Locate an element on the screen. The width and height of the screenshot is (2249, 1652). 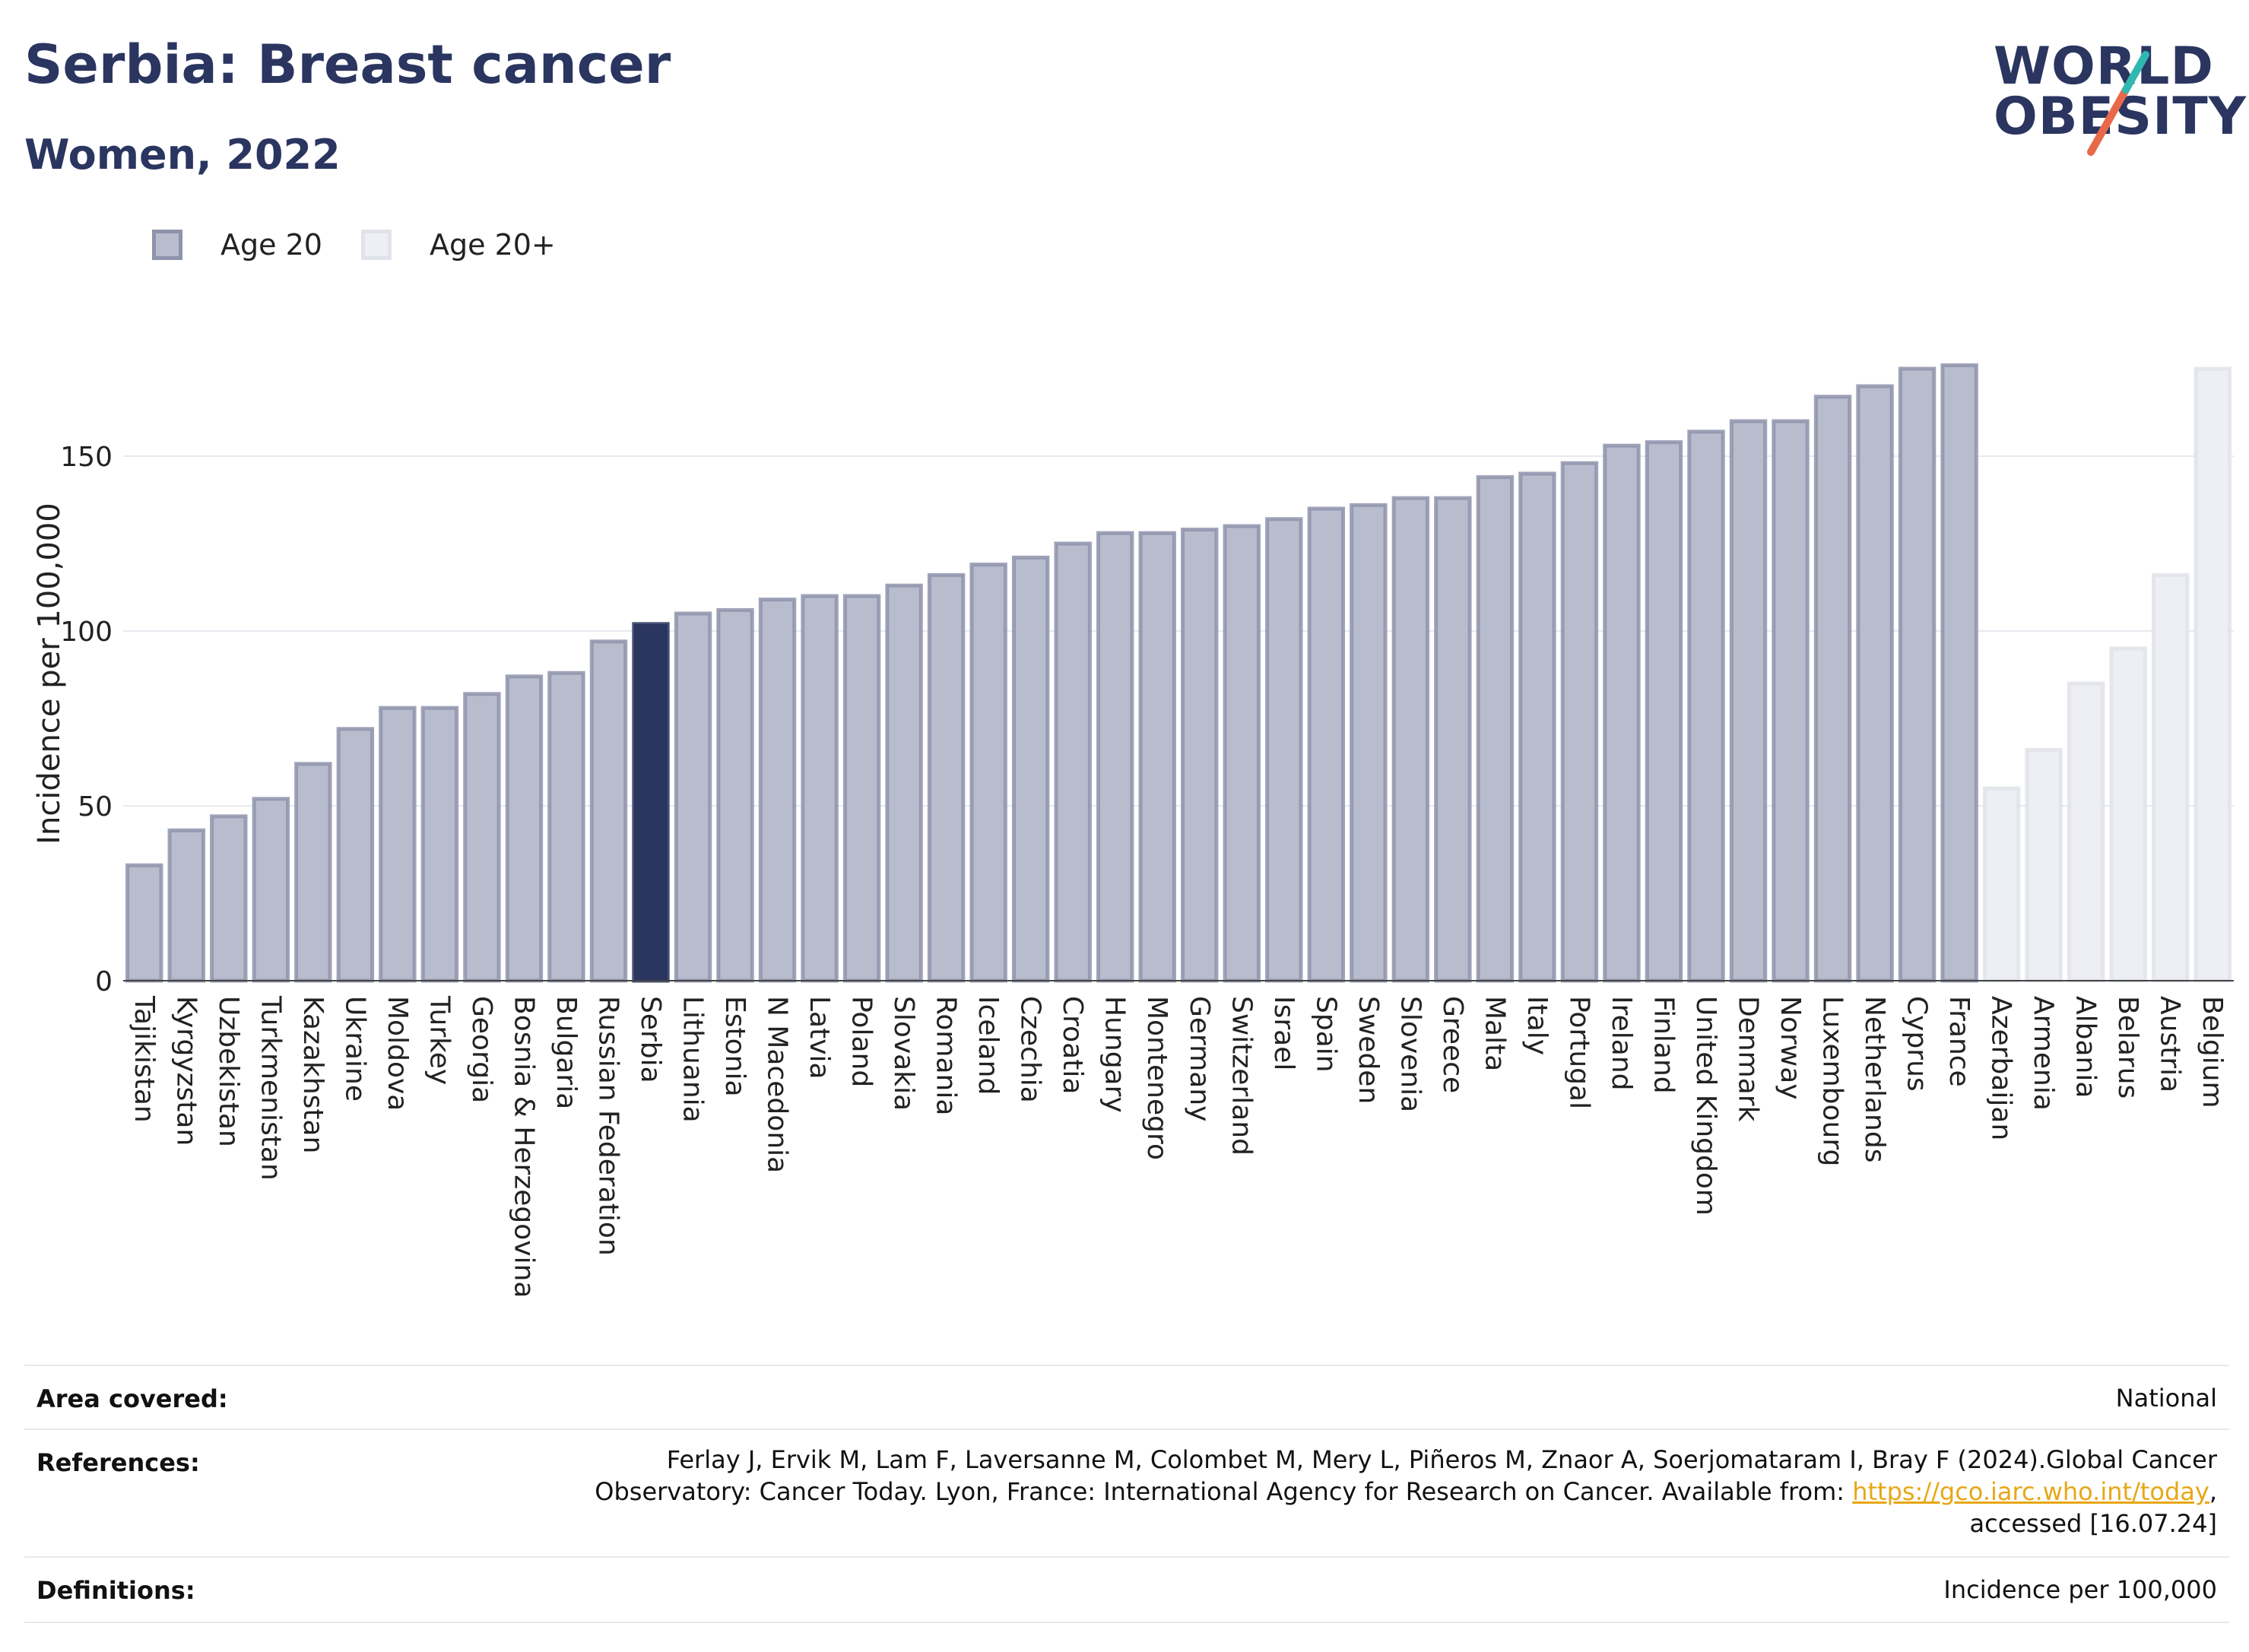
references-line-3: accessed [16.07.24] is located at coordinates (2093, 1523).